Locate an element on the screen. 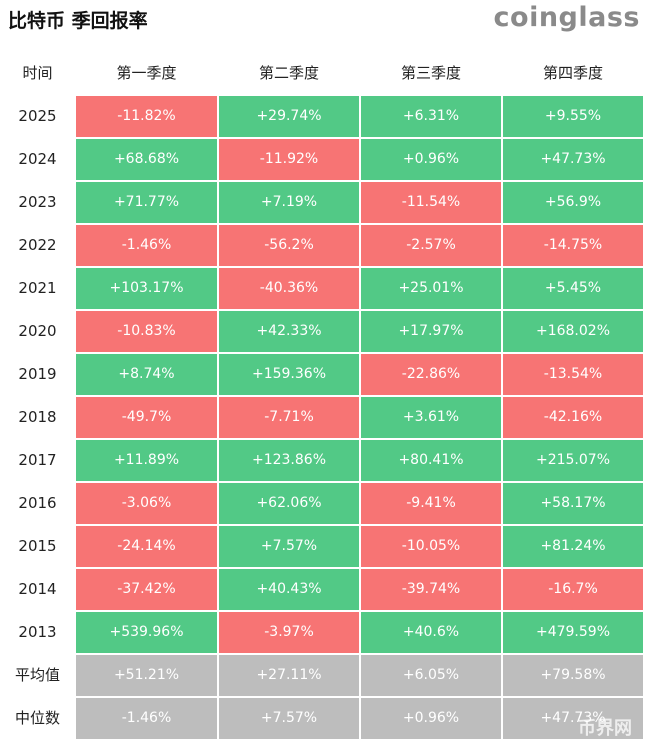  return-cell: -10.83% is located at coordinates (146, 331).